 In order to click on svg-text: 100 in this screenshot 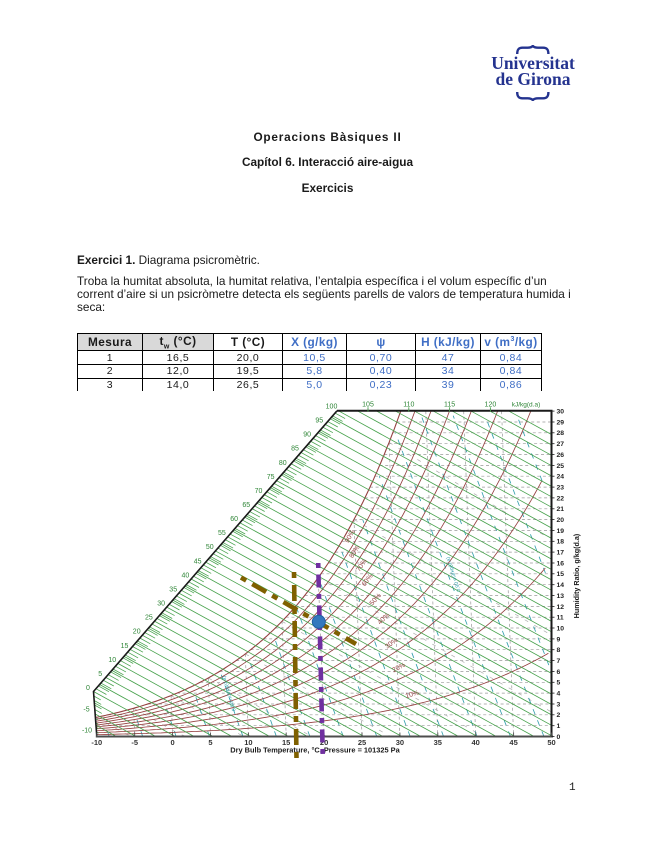, I will do `click(332, 407)`.